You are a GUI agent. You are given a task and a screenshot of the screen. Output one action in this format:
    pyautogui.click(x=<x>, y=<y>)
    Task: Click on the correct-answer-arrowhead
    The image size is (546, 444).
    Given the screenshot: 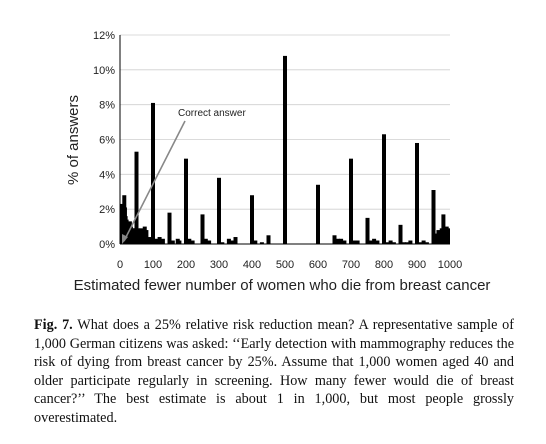 What is the action you would take?
    pyautogui.click(x=125, y=239)
    